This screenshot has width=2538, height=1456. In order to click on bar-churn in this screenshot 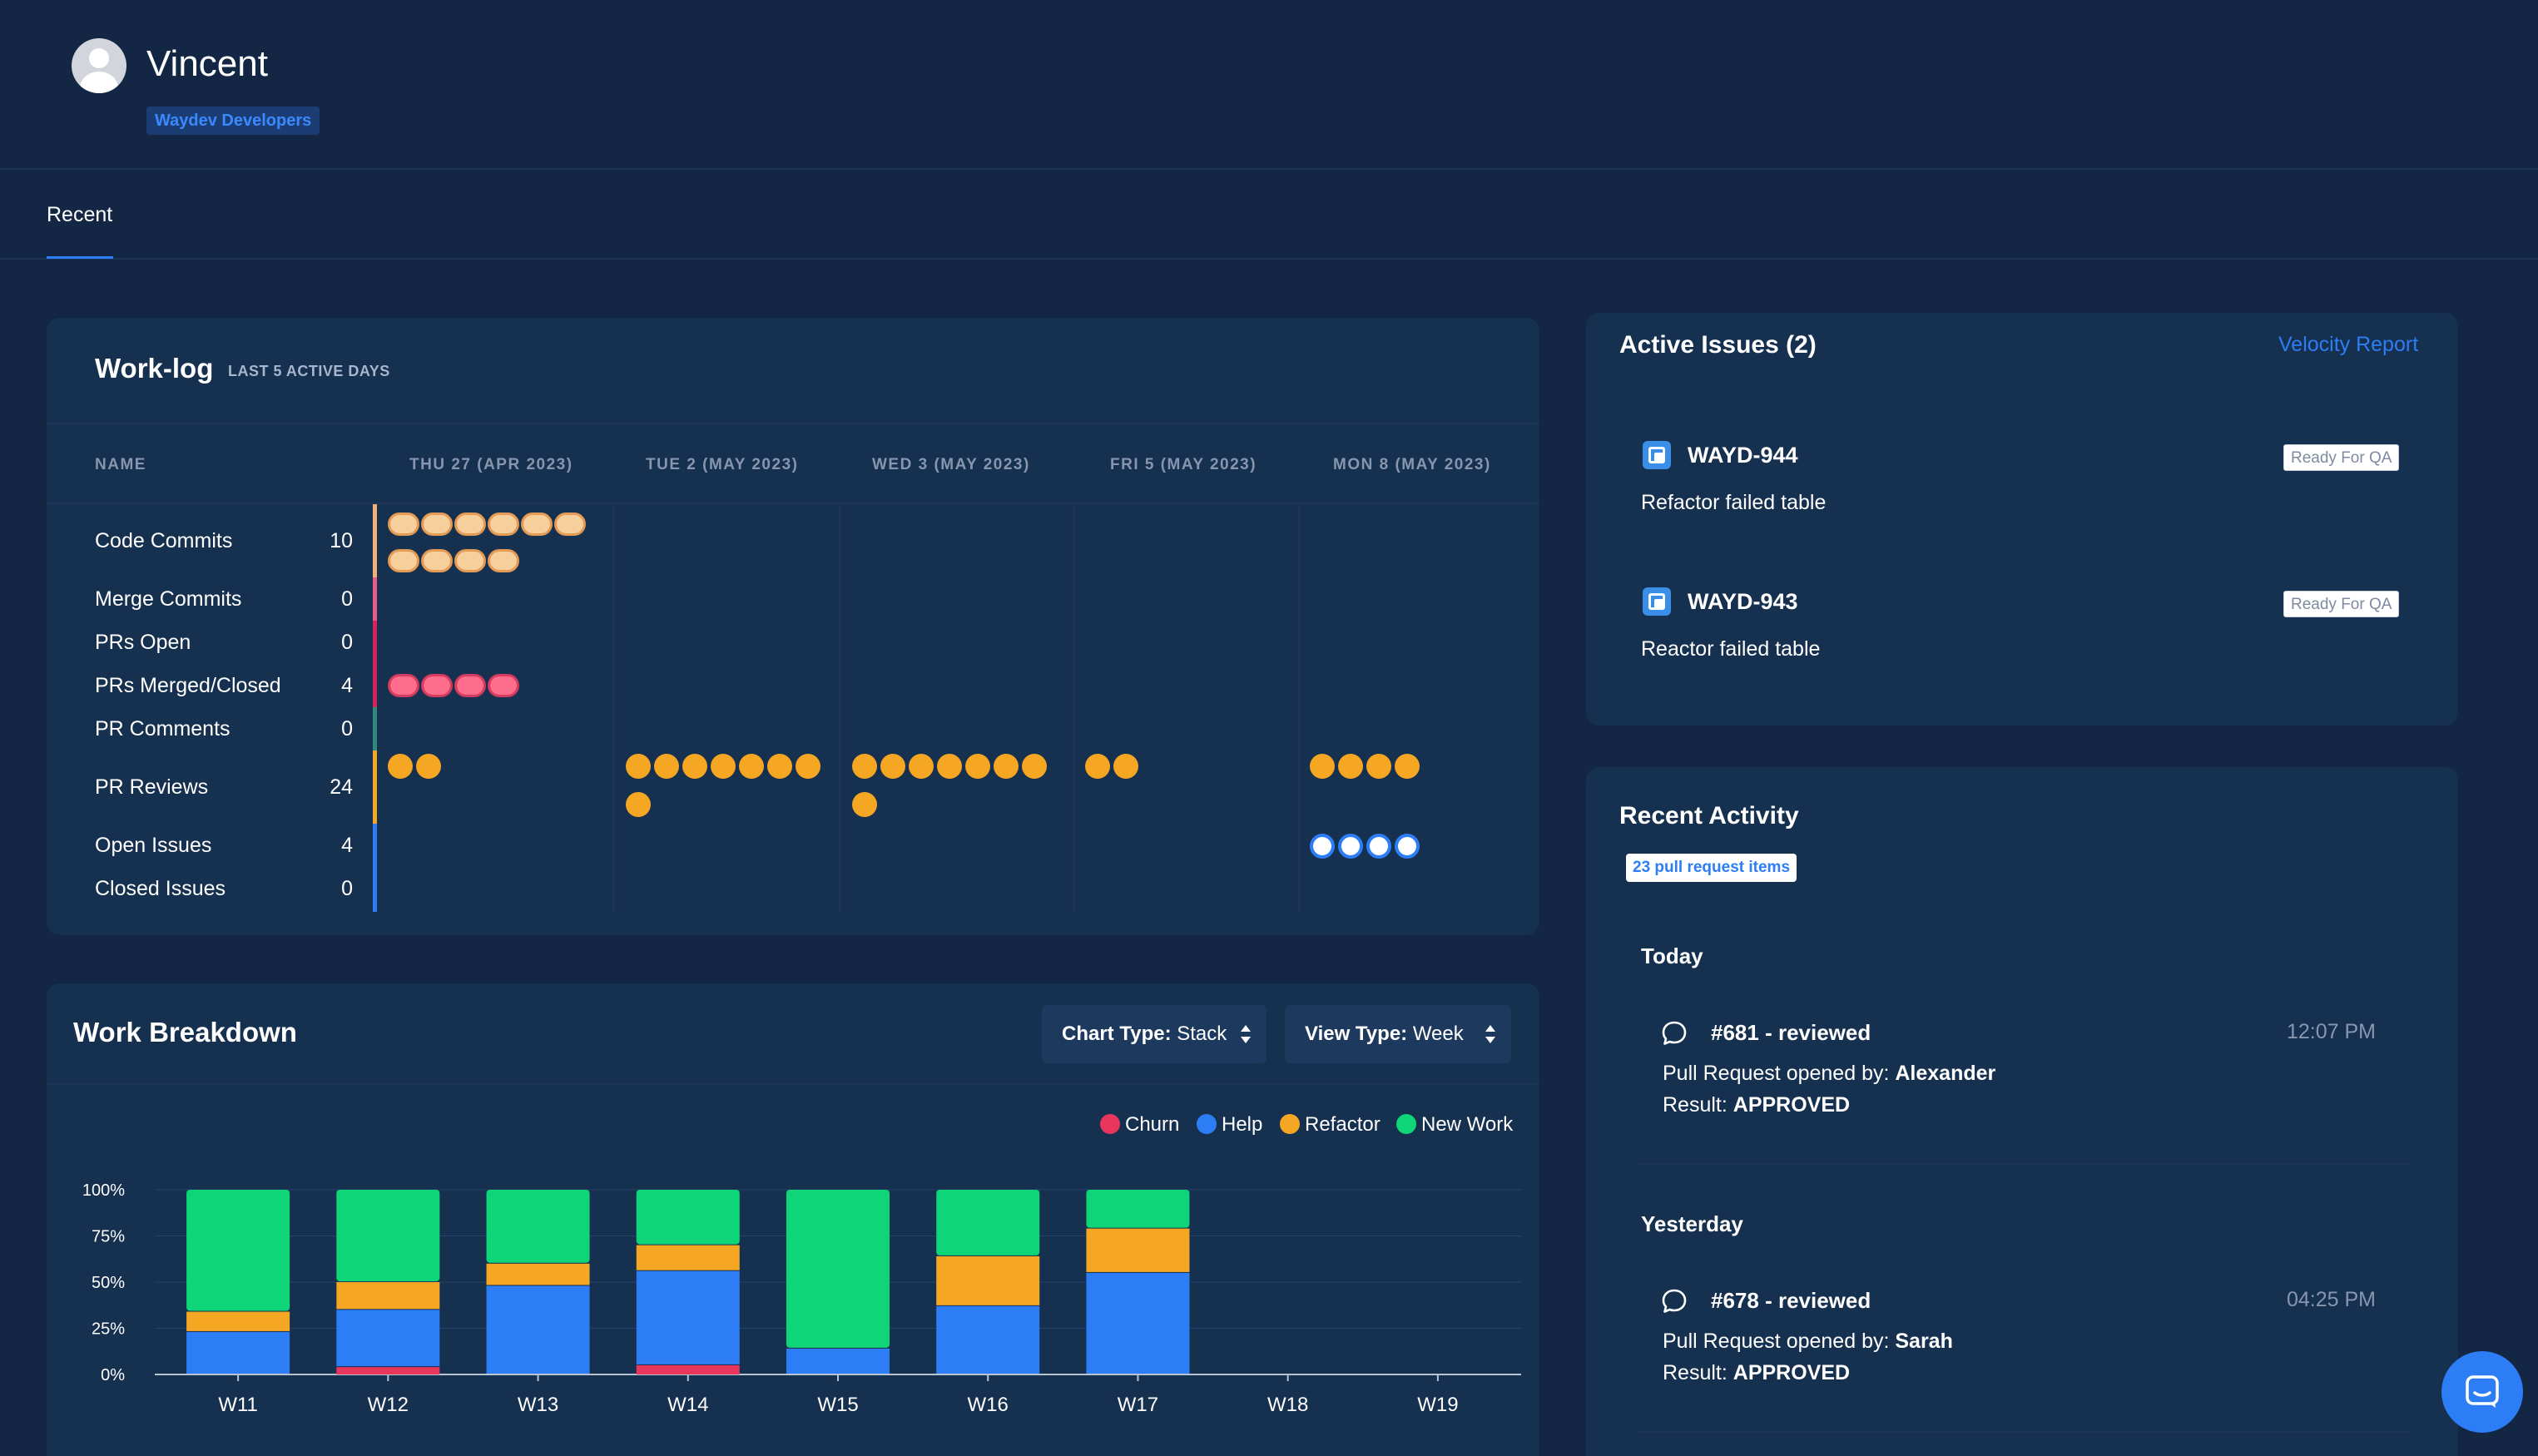, I will do `click(388, 1370)`.